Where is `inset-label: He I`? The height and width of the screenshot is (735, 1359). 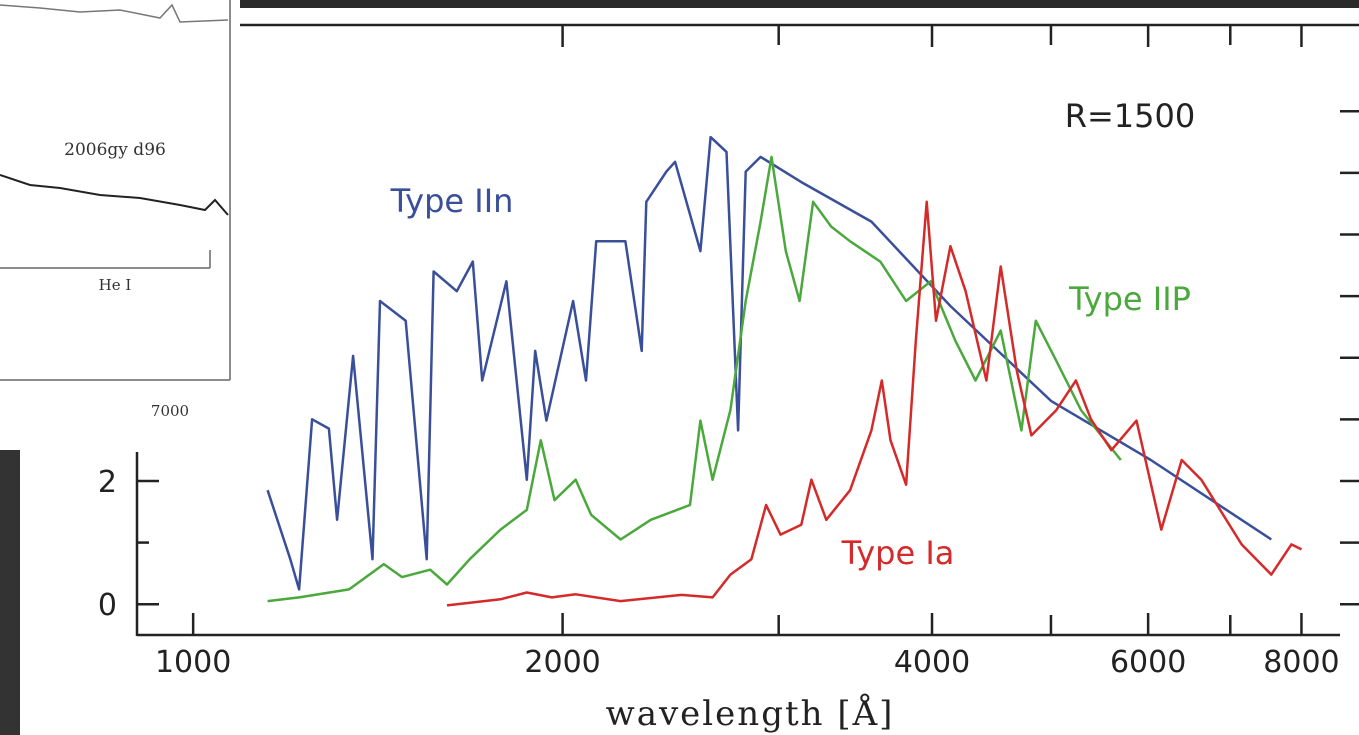
inset-label: He I is located at coordinates (115, 285).